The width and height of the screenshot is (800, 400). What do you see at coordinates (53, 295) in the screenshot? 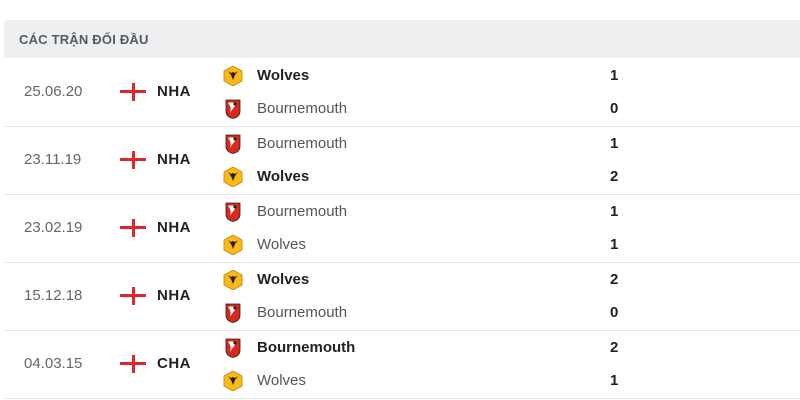
I see `match-date: 15.12.18` at bounding box center [53, 295].